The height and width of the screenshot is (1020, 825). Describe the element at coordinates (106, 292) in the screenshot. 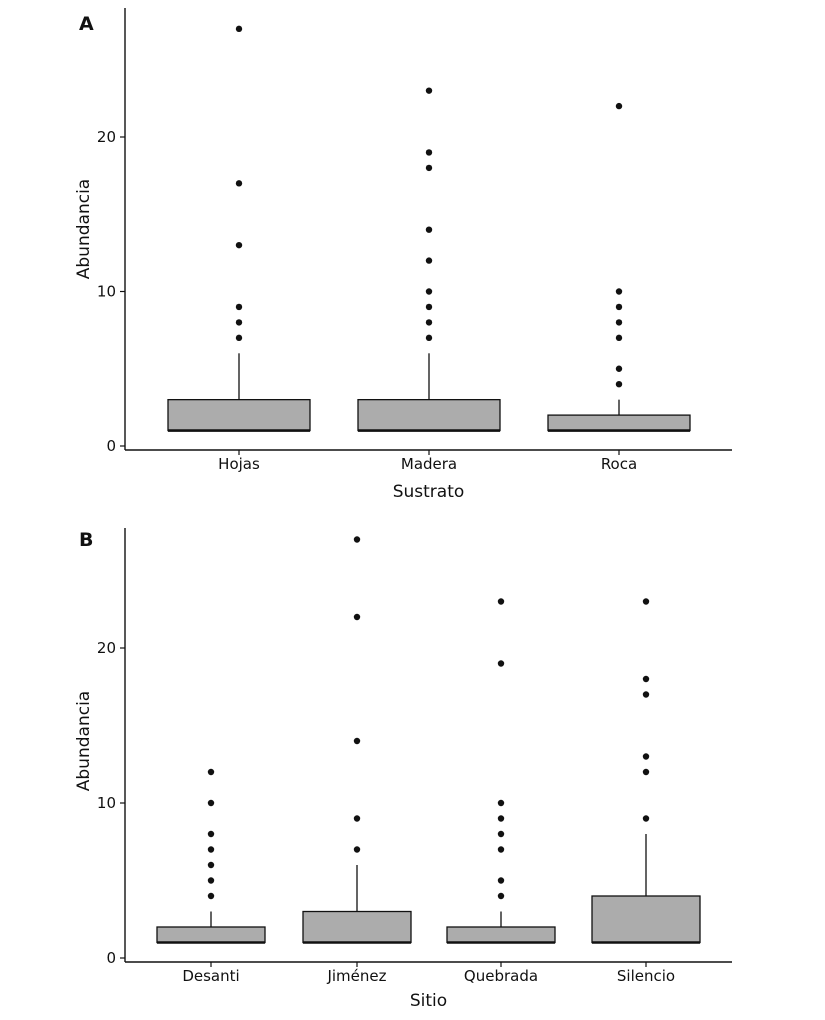

I see `panel-a-y-tick-label: 10` at that location.